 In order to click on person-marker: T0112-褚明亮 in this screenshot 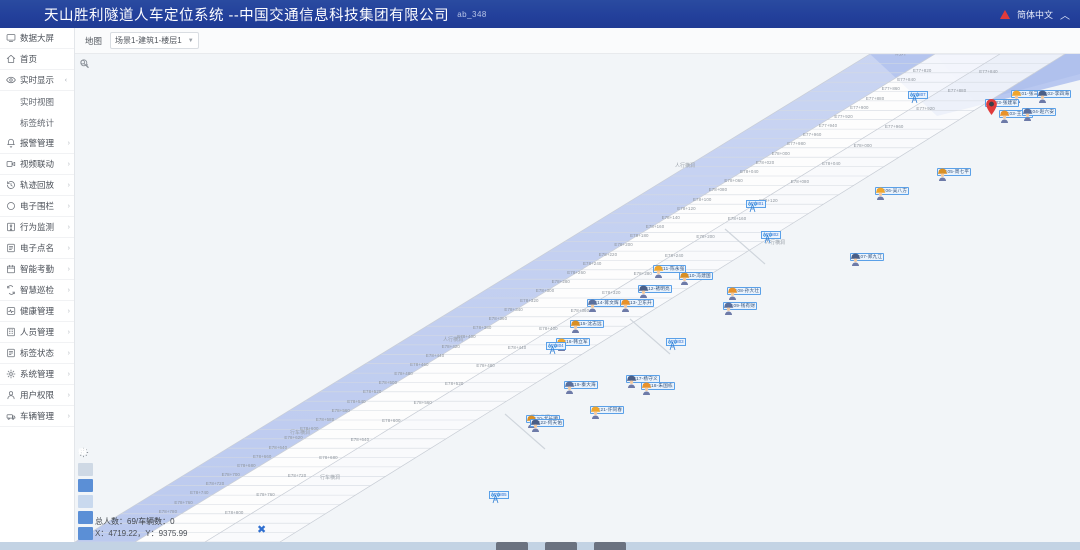, I will do `click(655, 291)`.